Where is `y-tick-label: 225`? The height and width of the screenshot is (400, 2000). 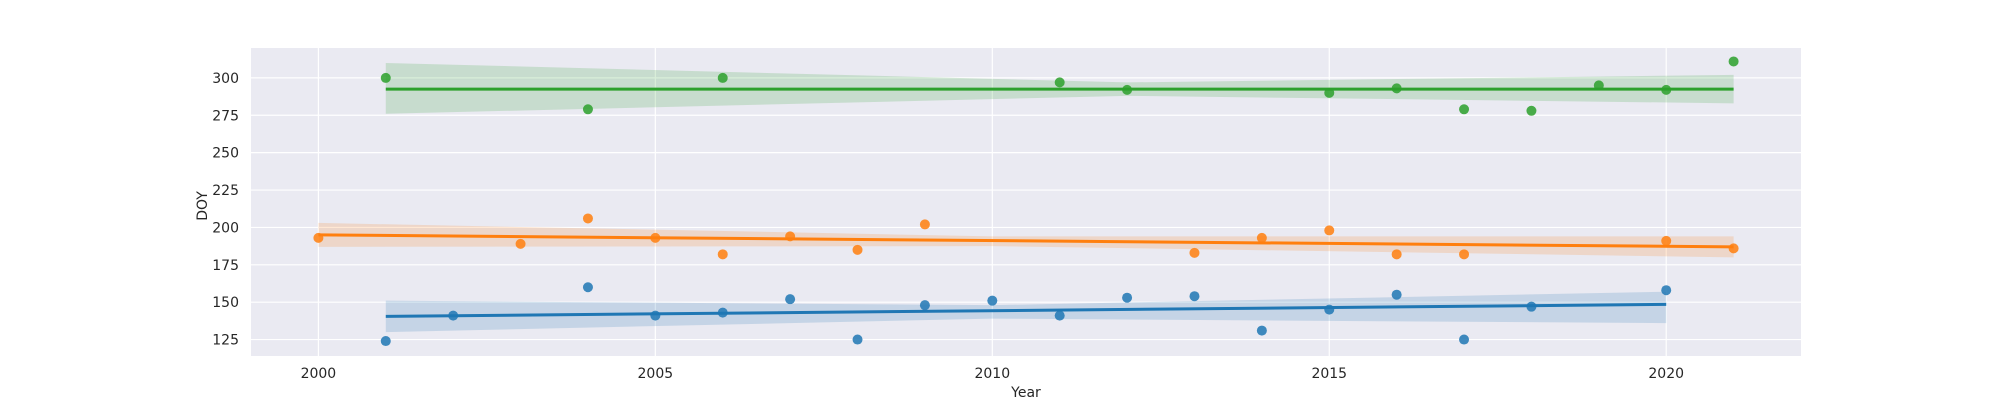 y-tick-label: 225 is located at coordinates (225, 191).